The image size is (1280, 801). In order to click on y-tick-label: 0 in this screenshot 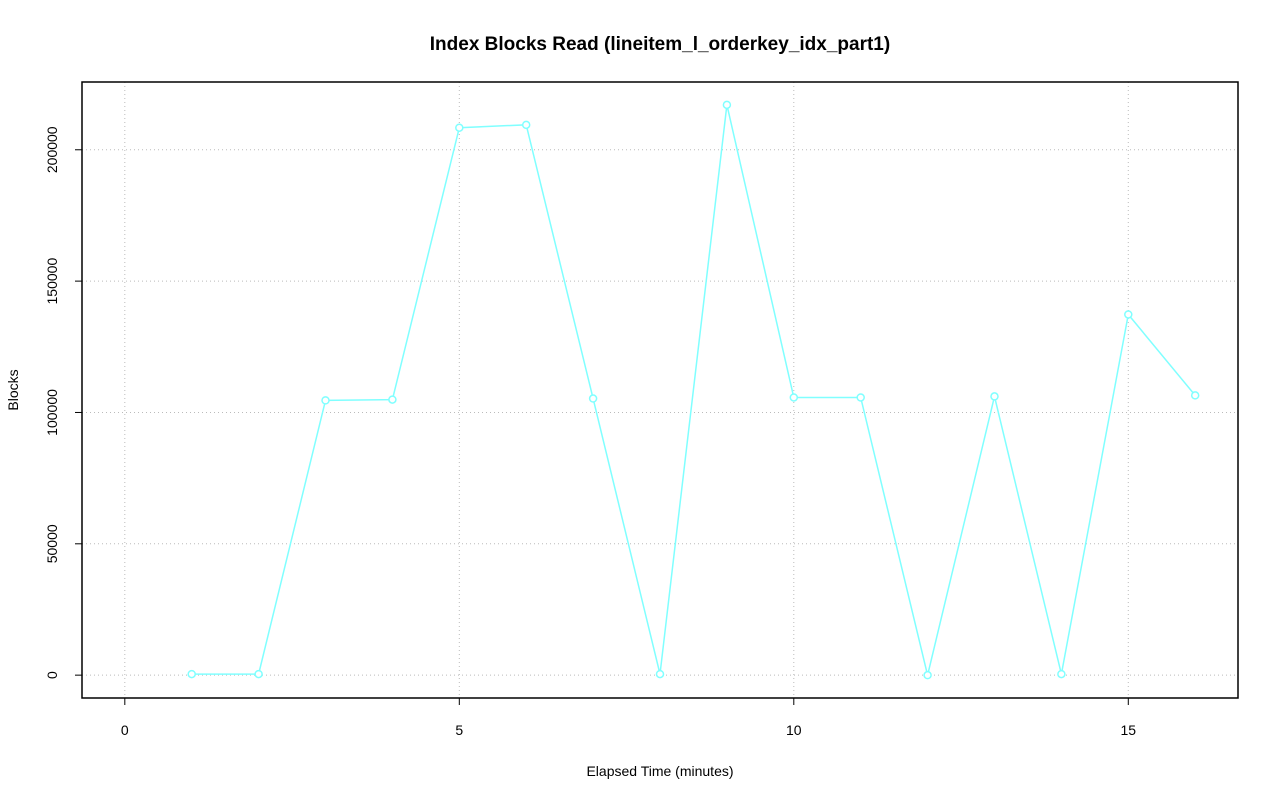, I will do `click(52, 675)`.